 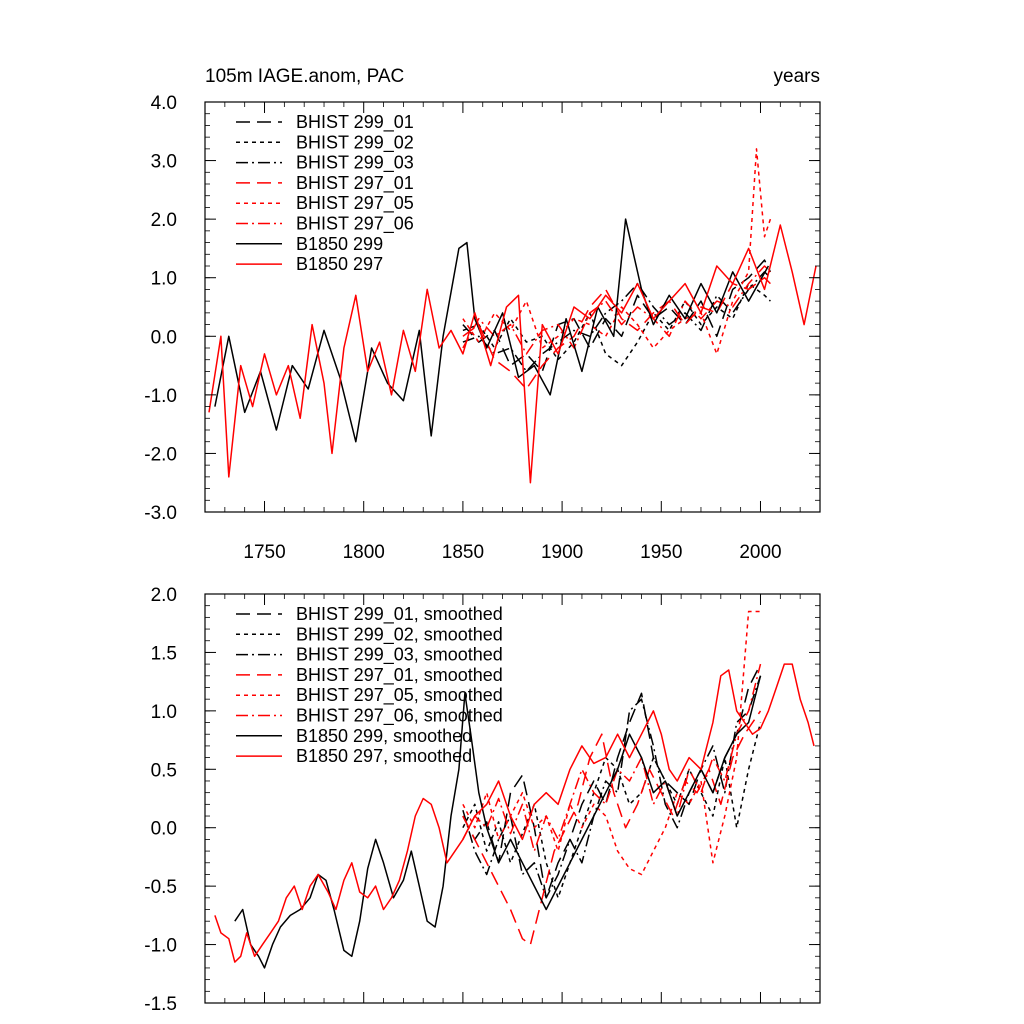 I want to click on y-tick-label: -1.5, so click(x=160, y=1004).